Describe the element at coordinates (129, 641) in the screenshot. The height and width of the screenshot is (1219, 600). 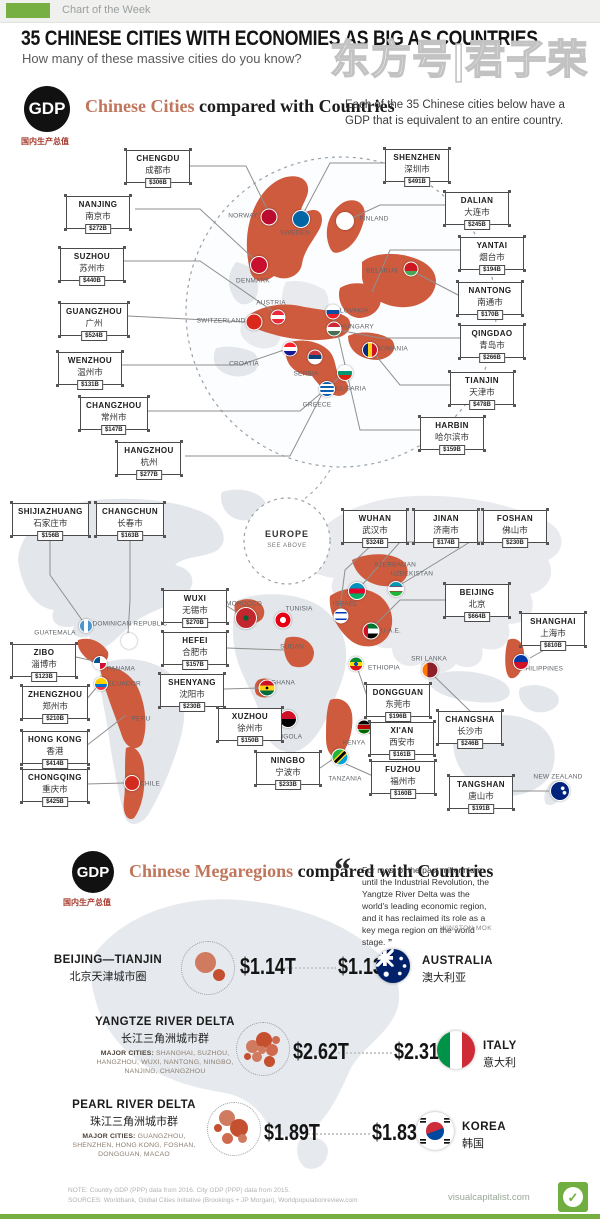
I see `dominican-flag-icon` at that location.